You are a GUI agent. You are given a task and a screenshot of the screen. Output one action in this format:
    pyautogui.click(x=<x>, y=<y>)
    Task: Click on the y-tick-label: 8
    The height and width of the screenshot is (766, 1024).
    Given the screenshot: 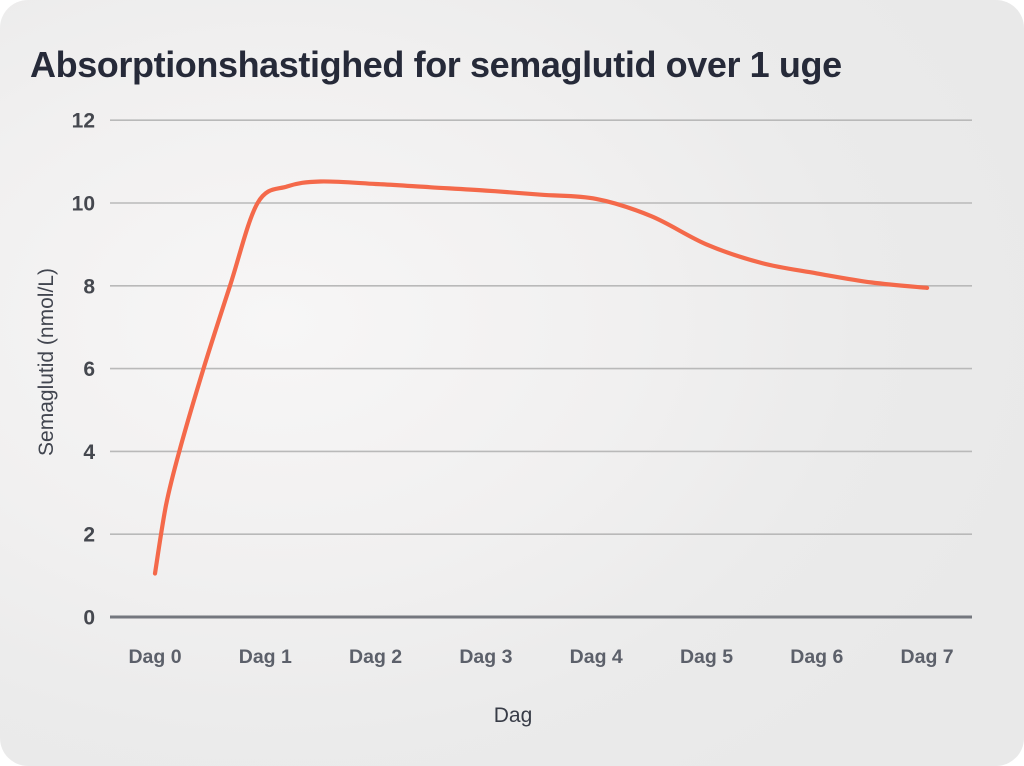 What is the action you would take?
    pyautogui.click(x=89, y=286)
    